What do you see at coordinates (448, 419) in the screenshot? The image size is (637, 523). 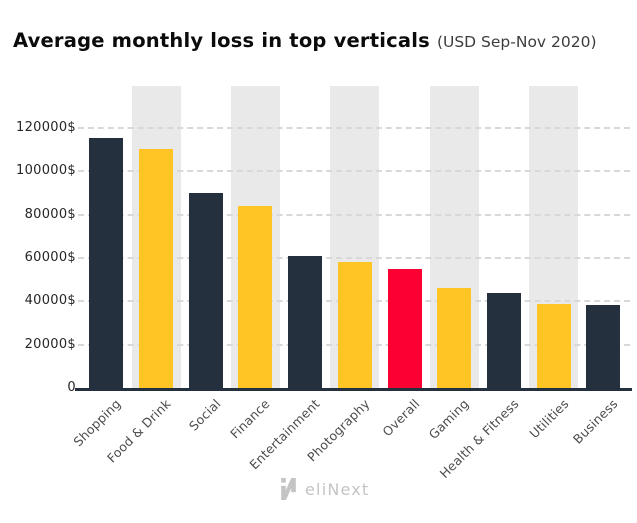 I see `x-axis-label-gaming: Gaming` at bounding box center [448, 419].